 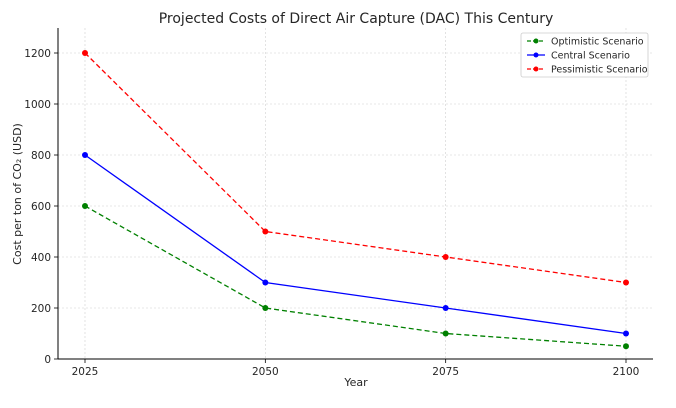 What do you see at coordinates (41, 207) in the screenshot?
I see `y-tick-label: 600` at bounding box center [41, 207].